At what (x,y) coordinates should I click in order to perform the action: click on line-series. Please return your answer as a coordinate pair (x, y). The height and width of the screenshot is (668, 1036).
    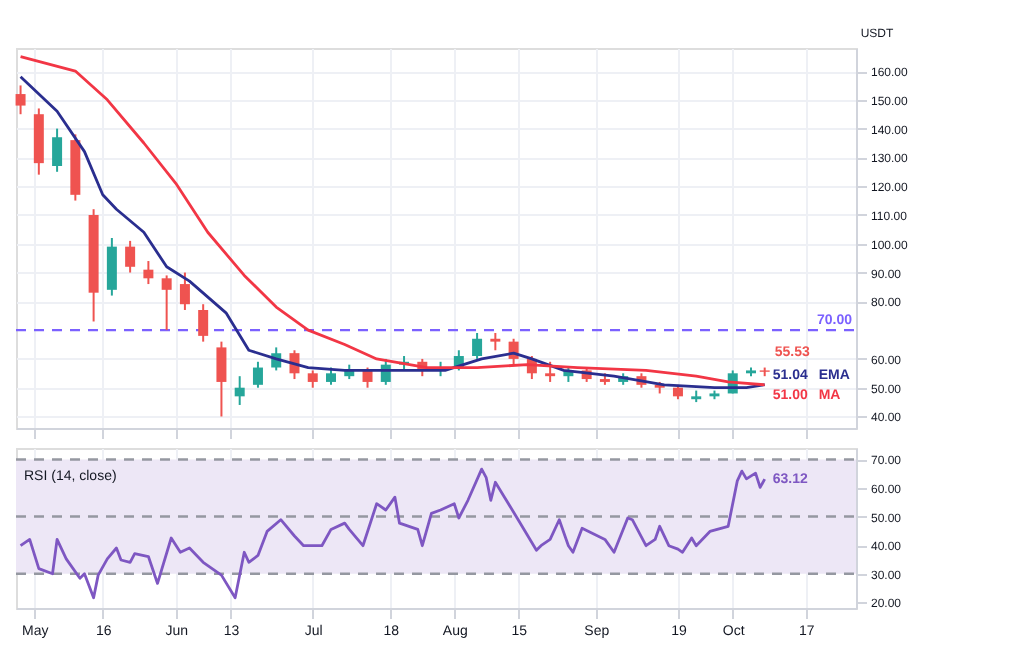
    Looking at the image, I should click on (393, 533).